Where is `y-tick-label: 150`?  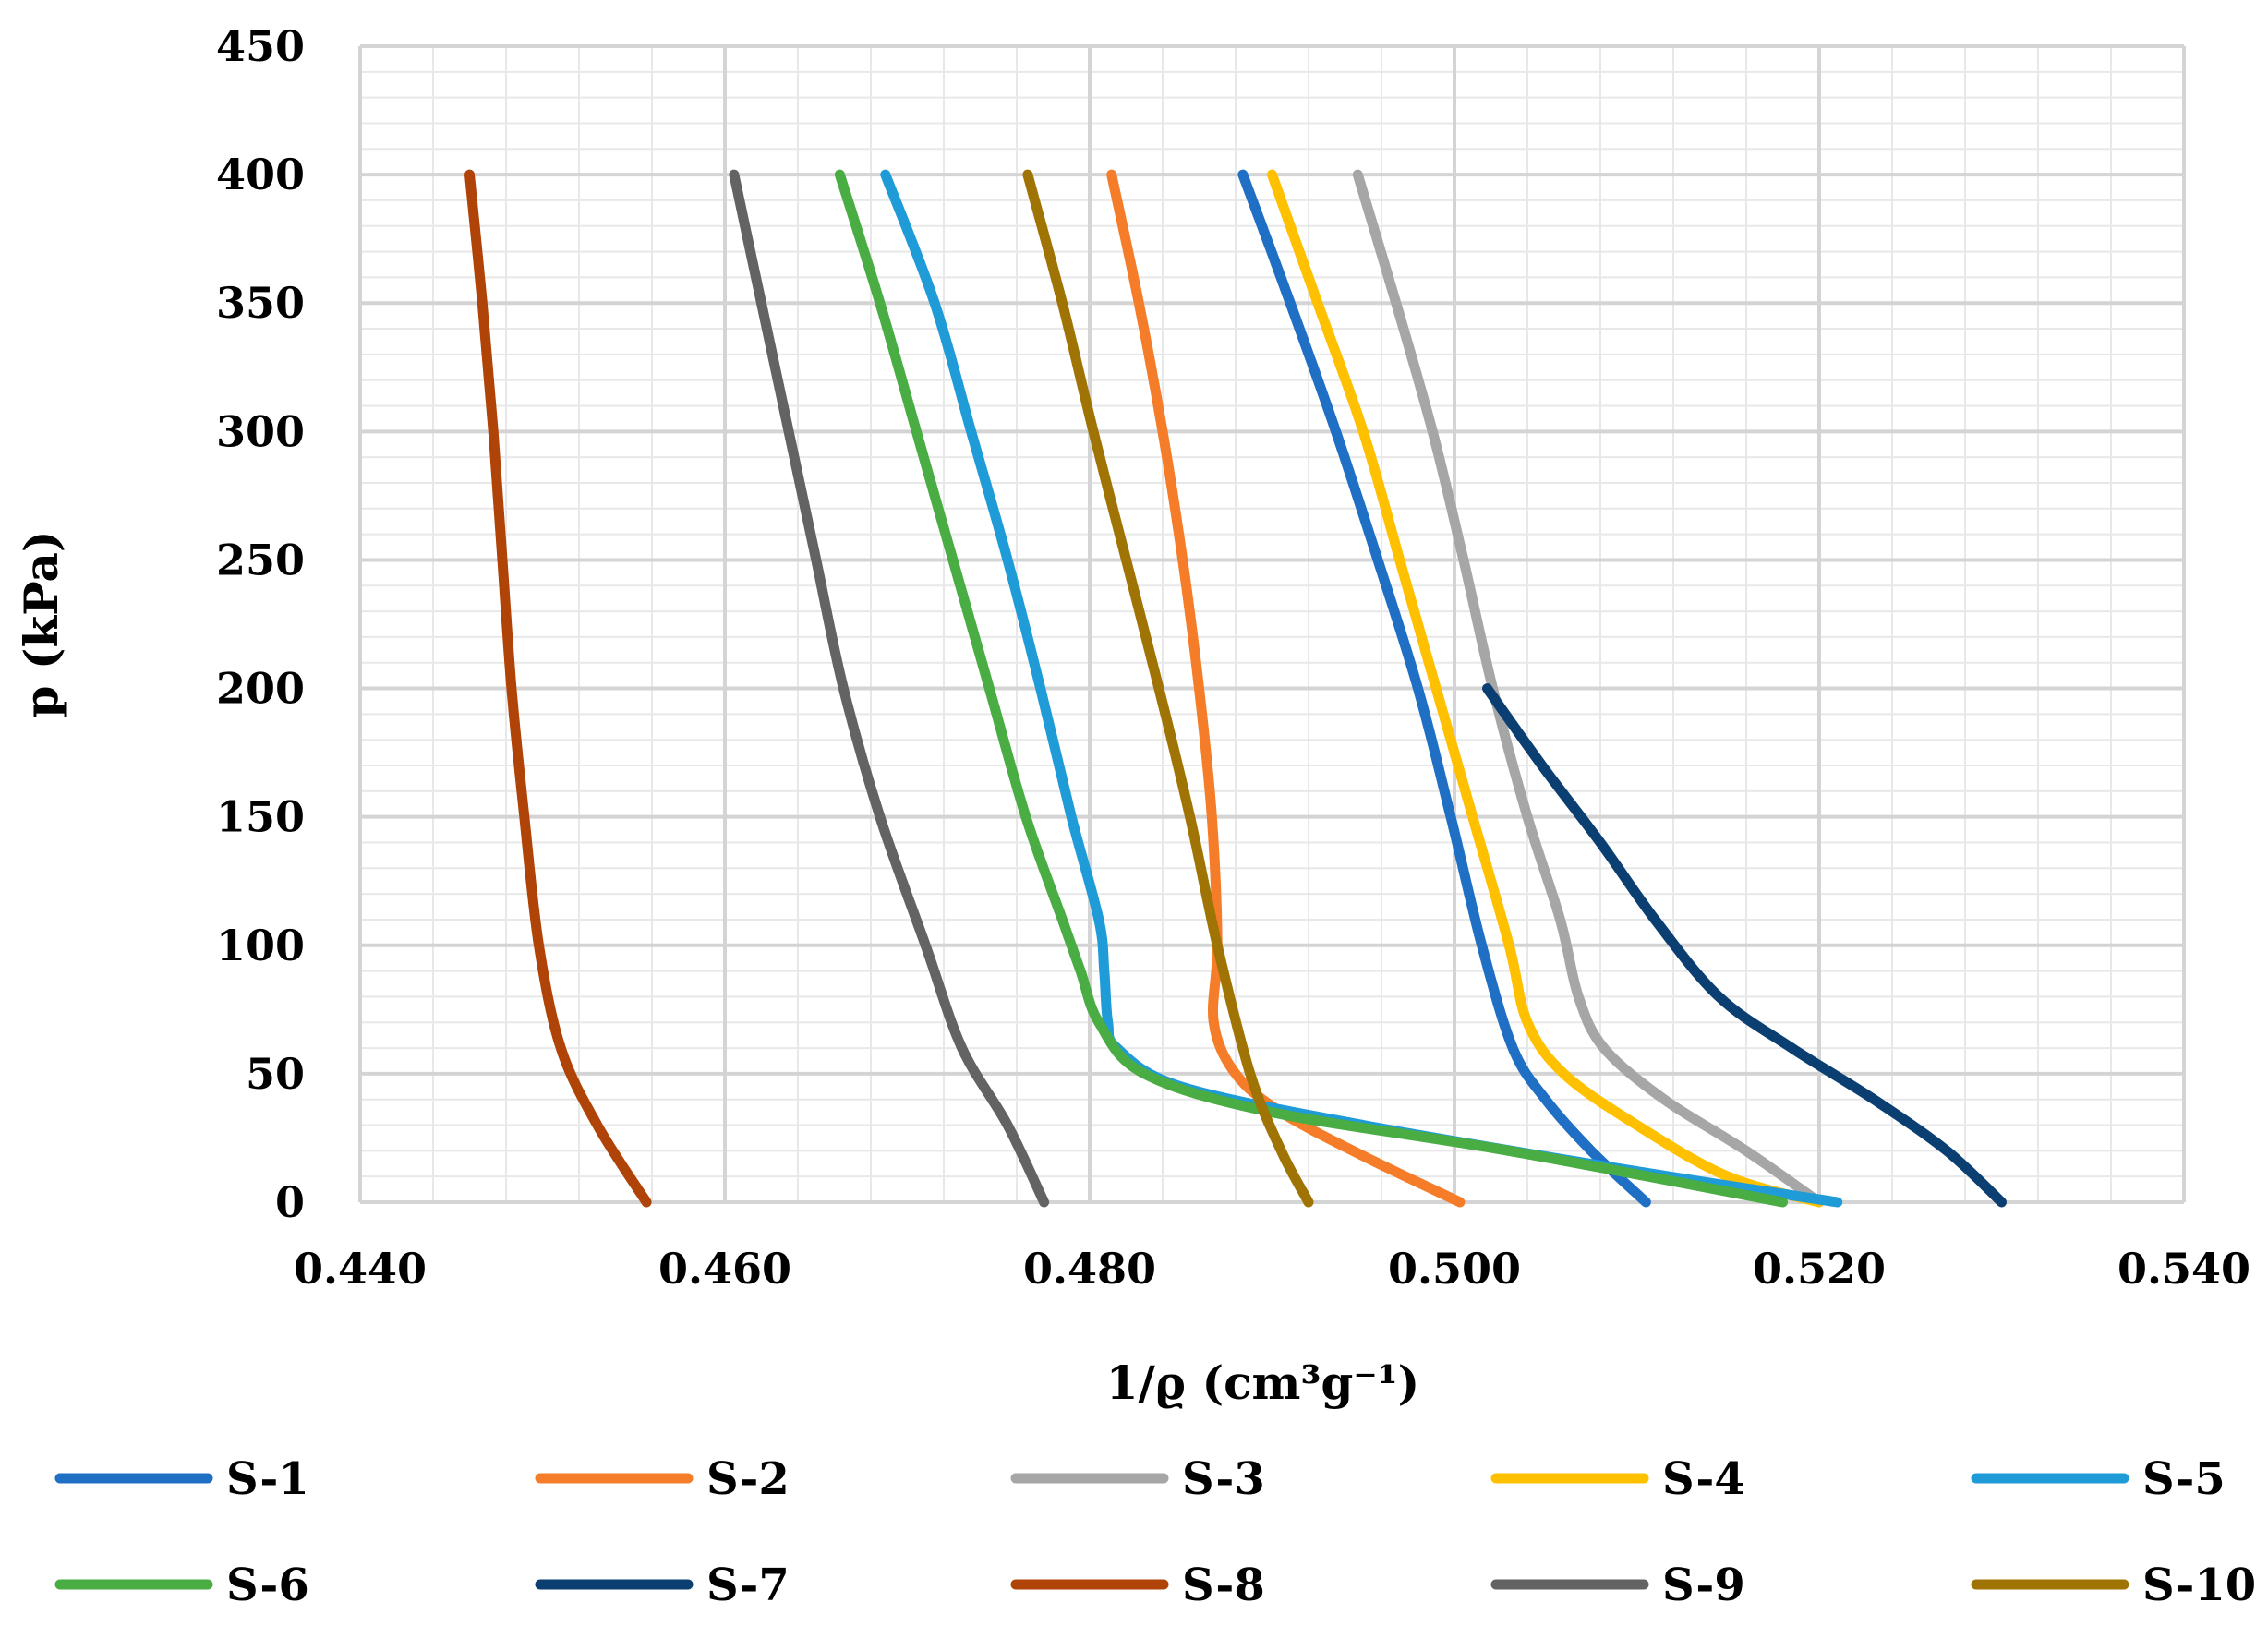
y-tick-label: 150 is located at coordinates (260, 817).